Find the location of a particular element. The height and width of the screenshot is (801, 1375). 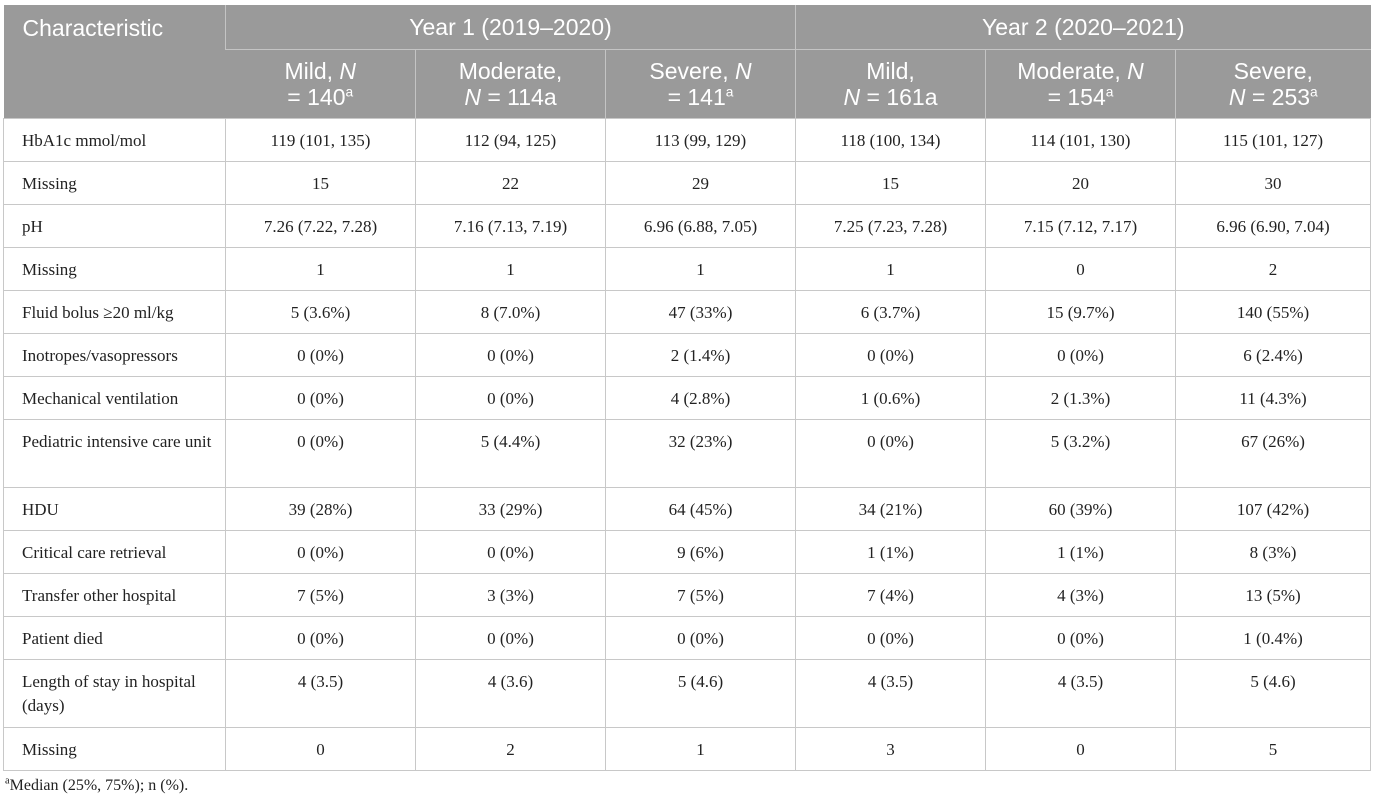

year2-header: Year 2 (2020–2021) is located at coordinates (1083, 27).